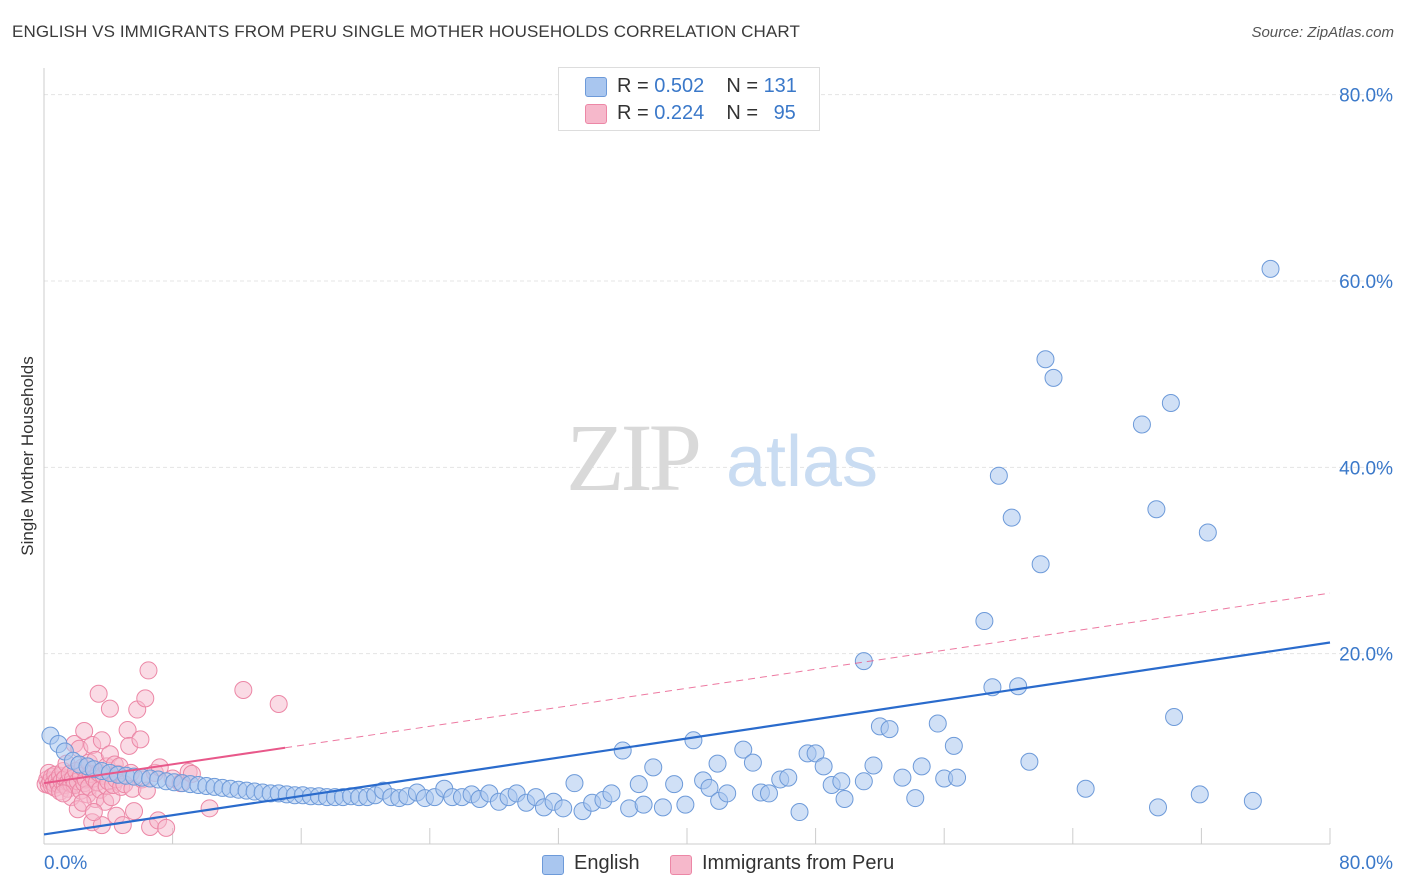  What do you see at coordinates (689, 99) in the screenshot?
I see `correlation-legend: R = 0.502 N = 131 R = 0.224 N = 95` at bounding box center [689, 99].